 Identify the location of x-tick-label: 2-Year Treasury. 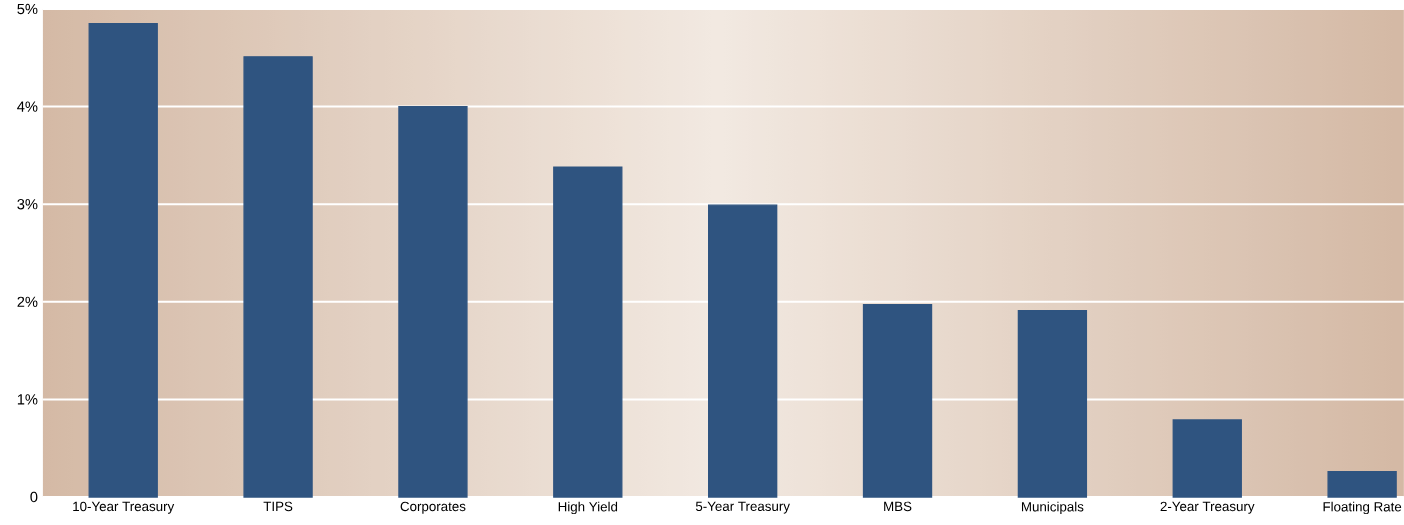
(1207, 507).